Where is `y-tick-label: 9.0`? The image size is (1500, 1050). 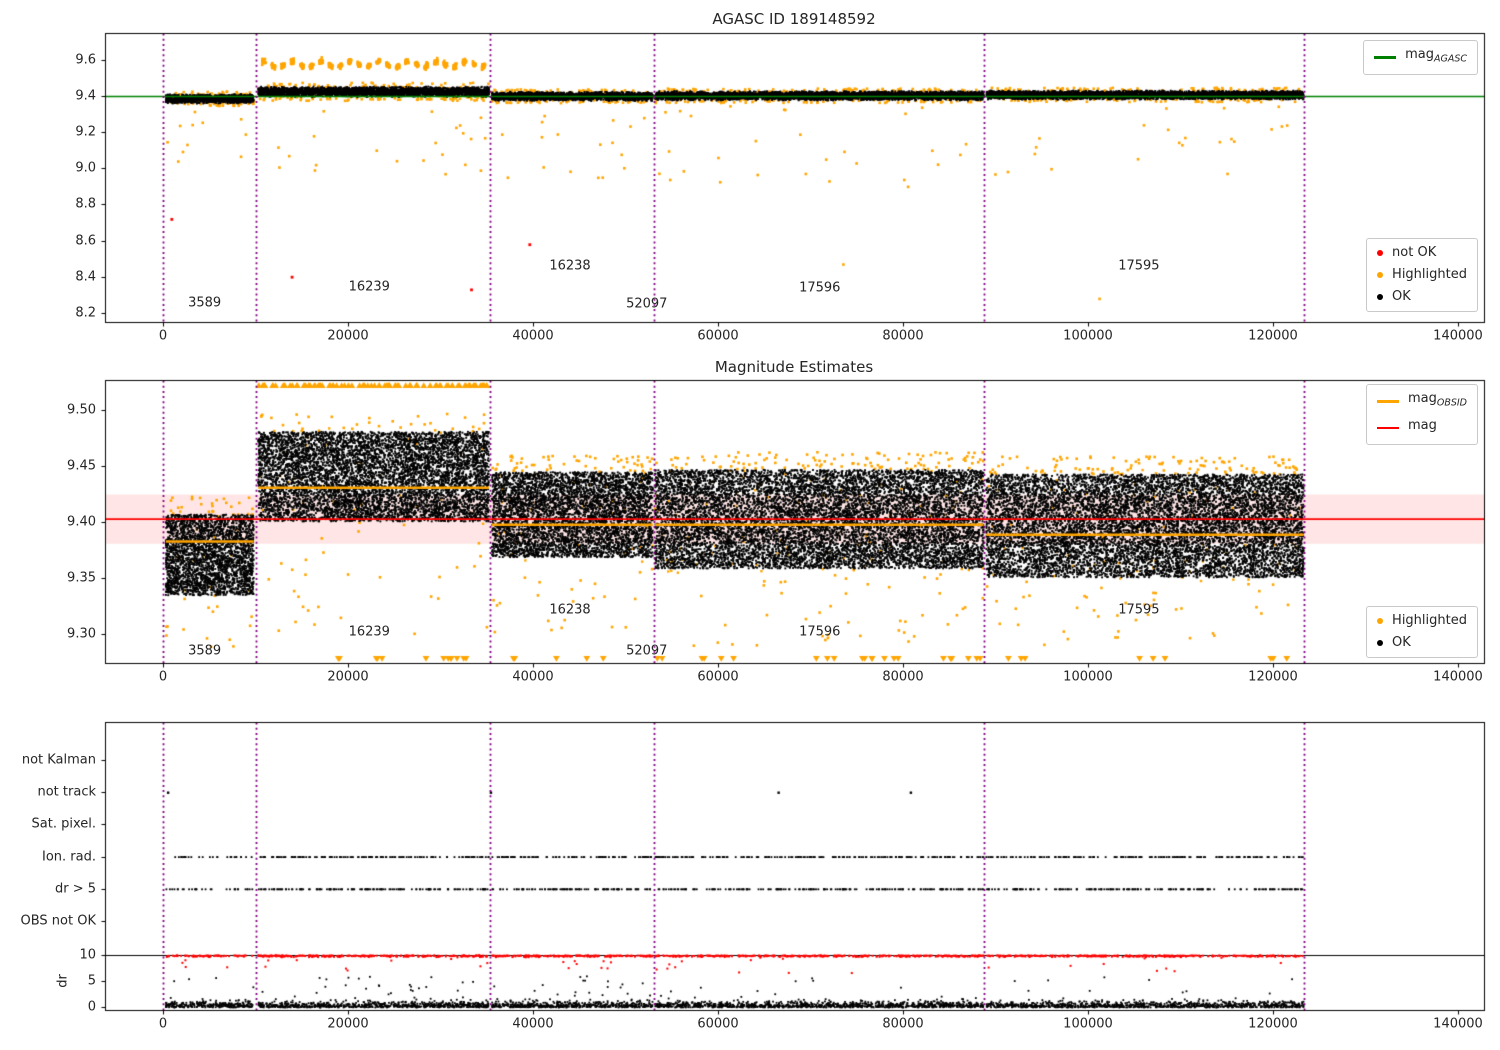 y-tick-label: 9.0 is located at coordinates (85, 168).